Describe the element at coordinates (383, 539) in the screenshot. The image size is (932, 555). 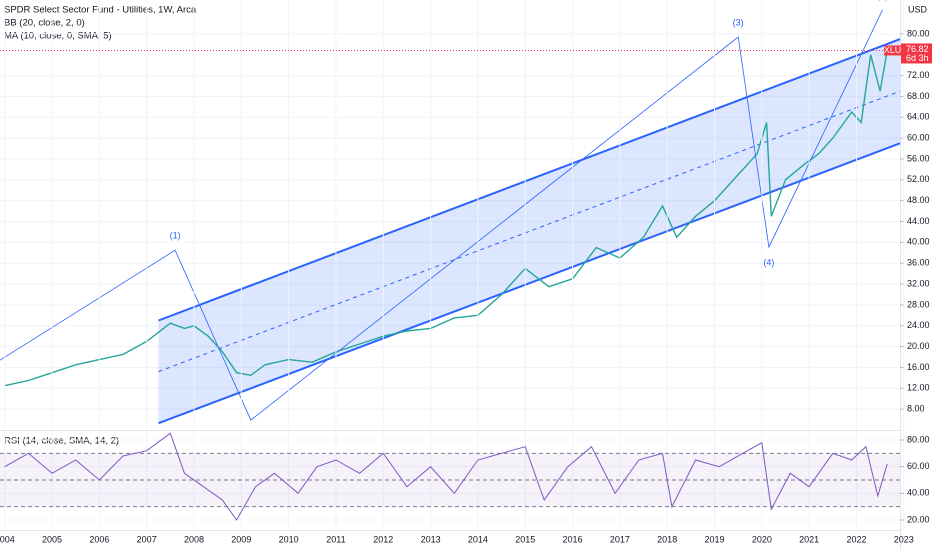
I see `x-tick-label: 2012` at that location.